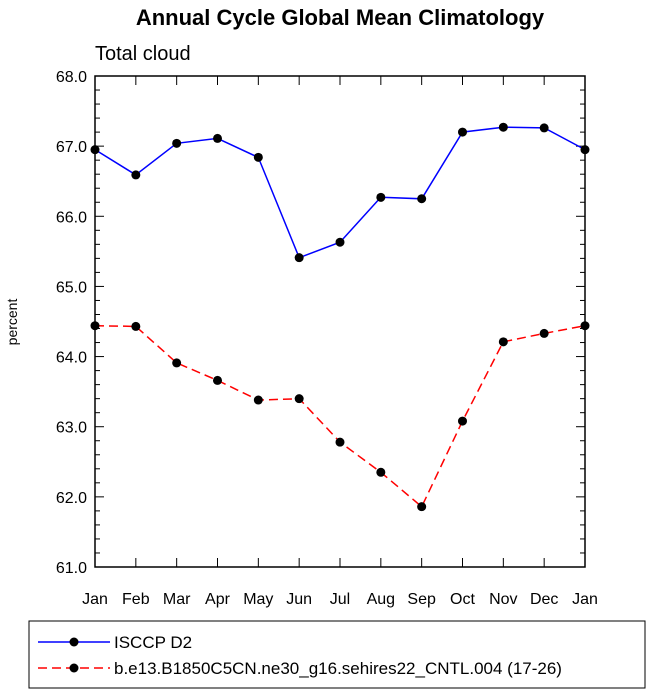 The width and height of the screenshot is (650, 694). I want to click on x-tick-label: Oct, so click(462, 599).